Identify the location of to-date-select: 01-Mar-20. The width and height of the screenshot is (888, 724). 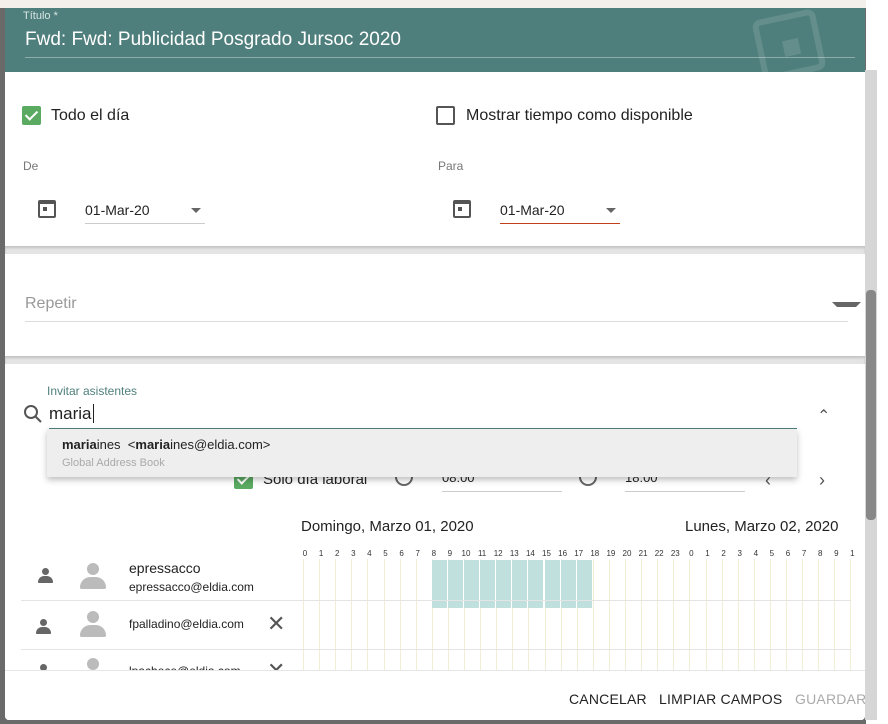
(560, 211).